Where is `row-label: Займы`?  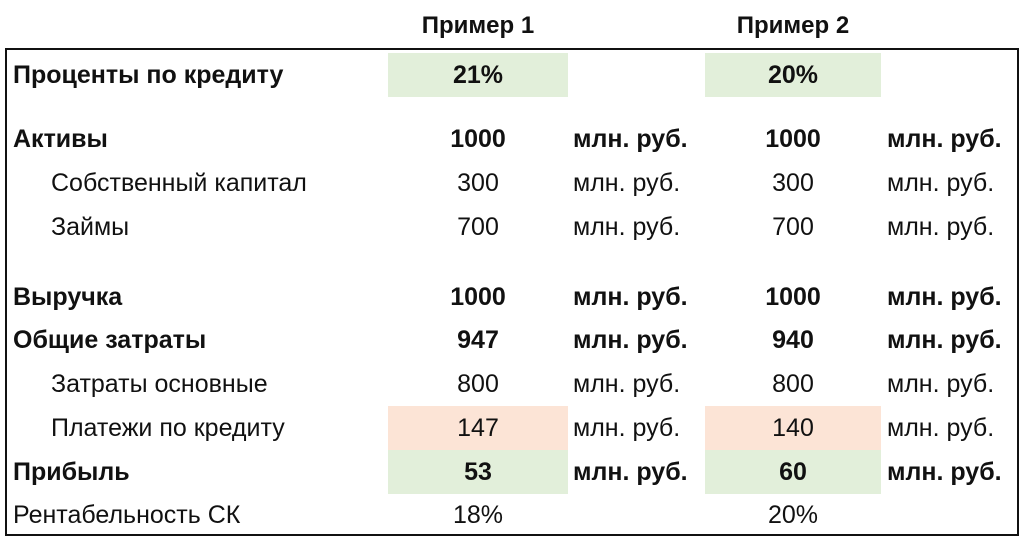 row-label: Займы is located at coordinates (90, 227).